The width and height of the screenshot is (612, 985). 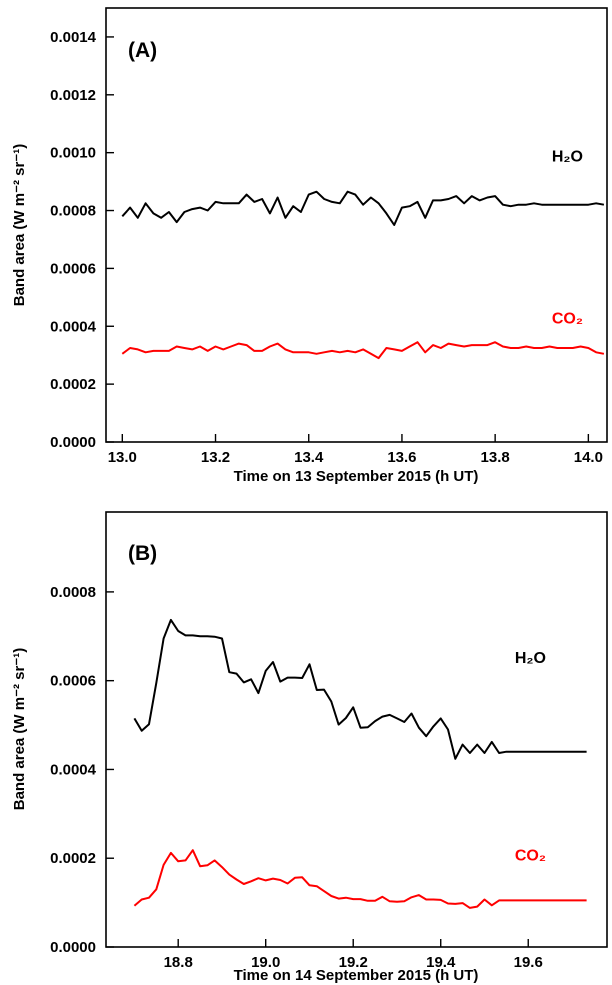 What do you see at coordinates (122, 457) in the screenshot?
I see `x-tick-label: 13.0` at bounding box center [122, 457].